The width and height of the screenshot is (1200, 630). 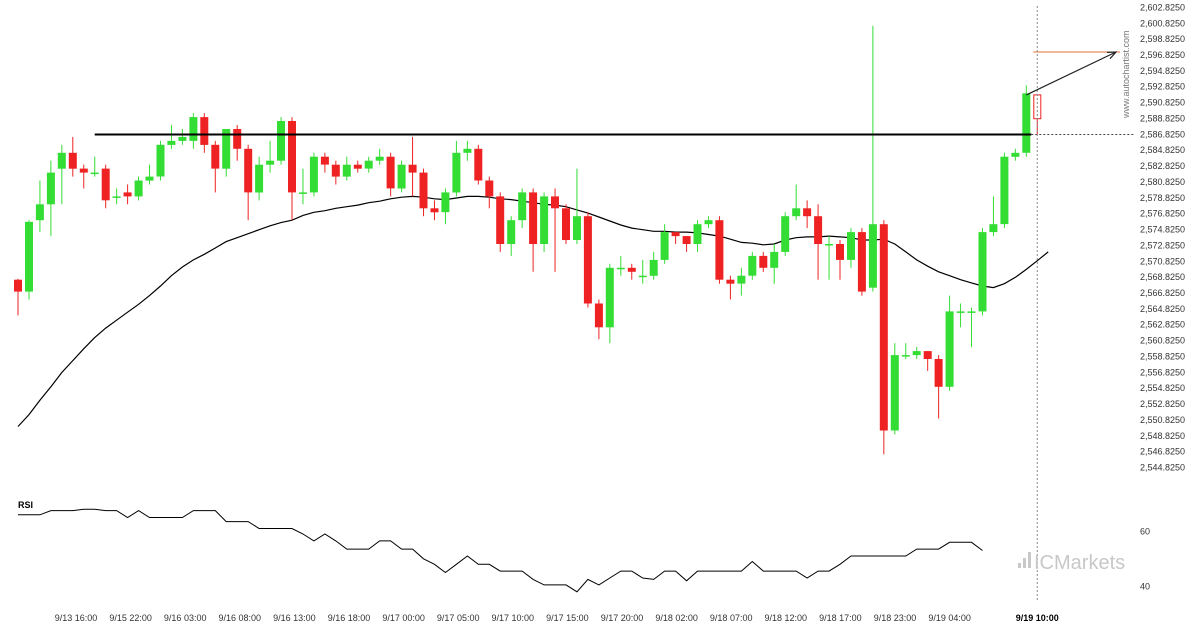 I want to click on time-tick-label: 9/17 00:00, so click(x=403, y=618).